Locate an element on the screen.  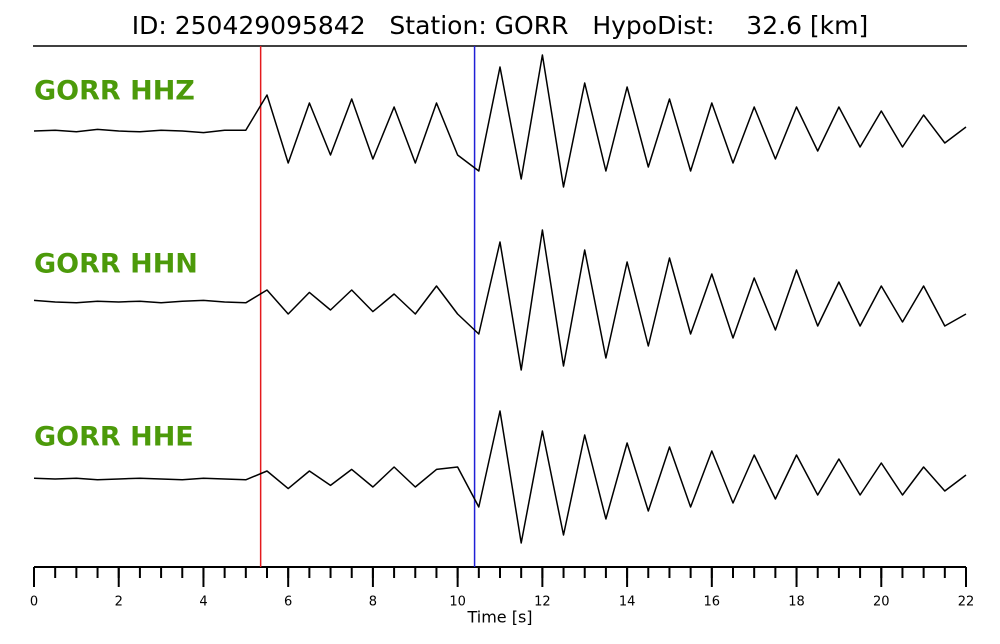
x-tick-label: 10 is located at coordinates (457, 602).